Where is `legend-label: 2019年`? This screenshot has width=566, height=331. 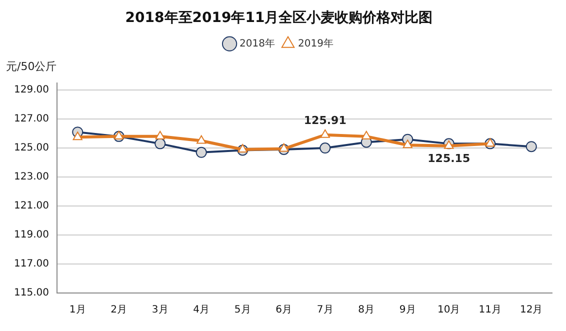
legend-label: 2019年 is located at coordinates (316, 43).